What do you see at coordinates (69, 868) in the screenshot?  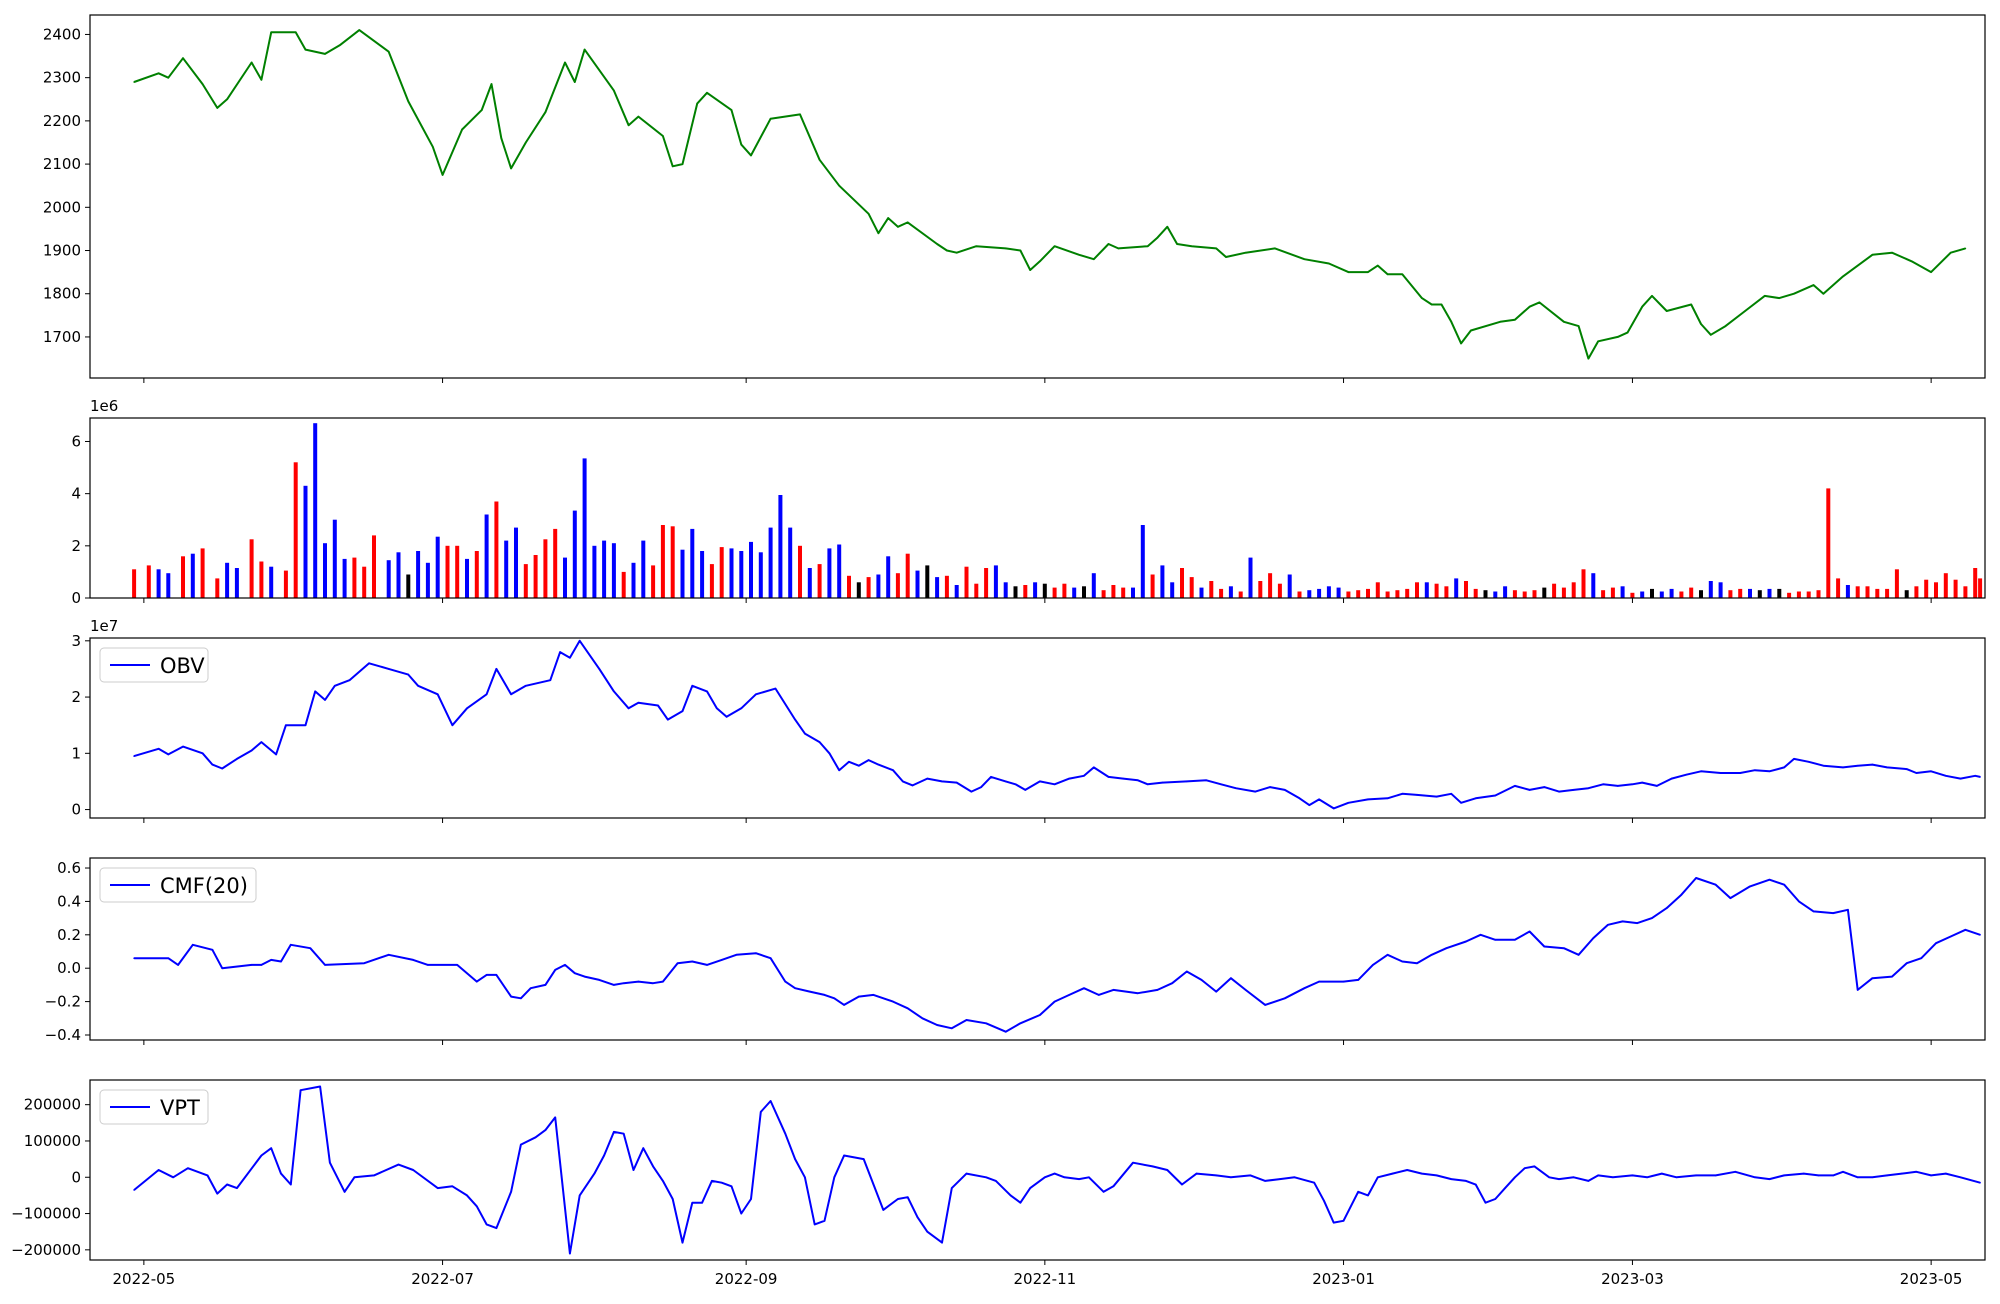 I see `cmf-ytick-label: 0.6` at bounding box center [69, 868].